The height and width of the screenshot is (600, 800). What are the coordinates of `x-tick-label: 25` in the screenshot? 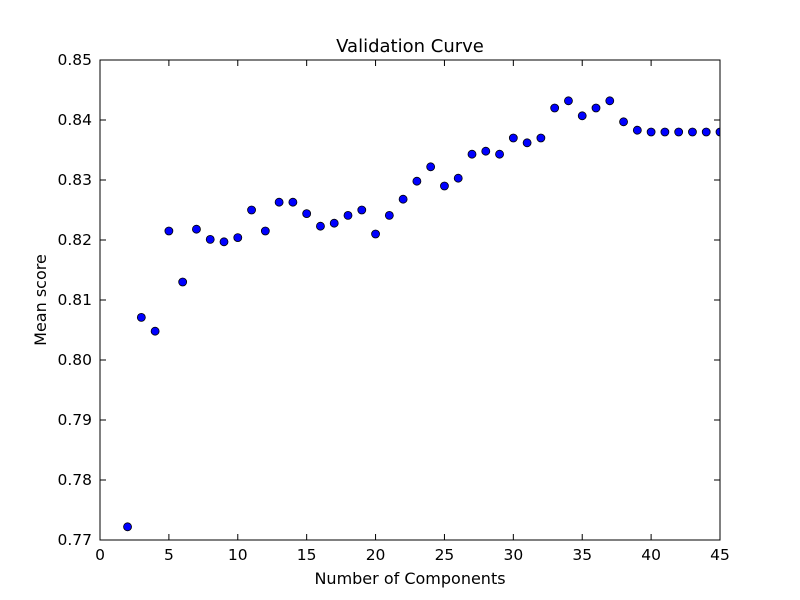 It's located at (445, 555).